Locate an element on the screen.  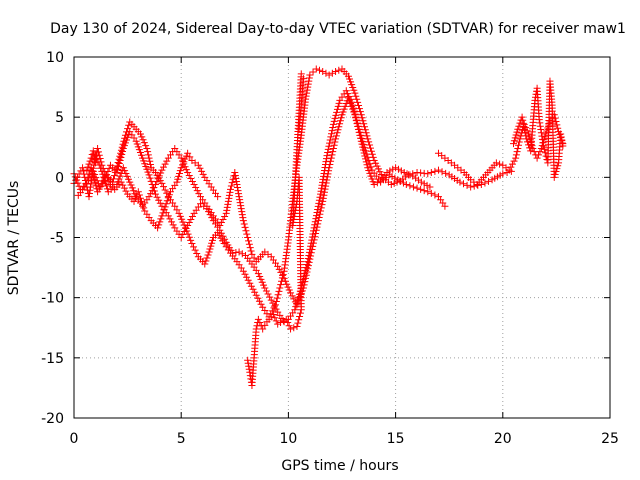
y-tick-label: -20 is located at coordinates (52, 419).